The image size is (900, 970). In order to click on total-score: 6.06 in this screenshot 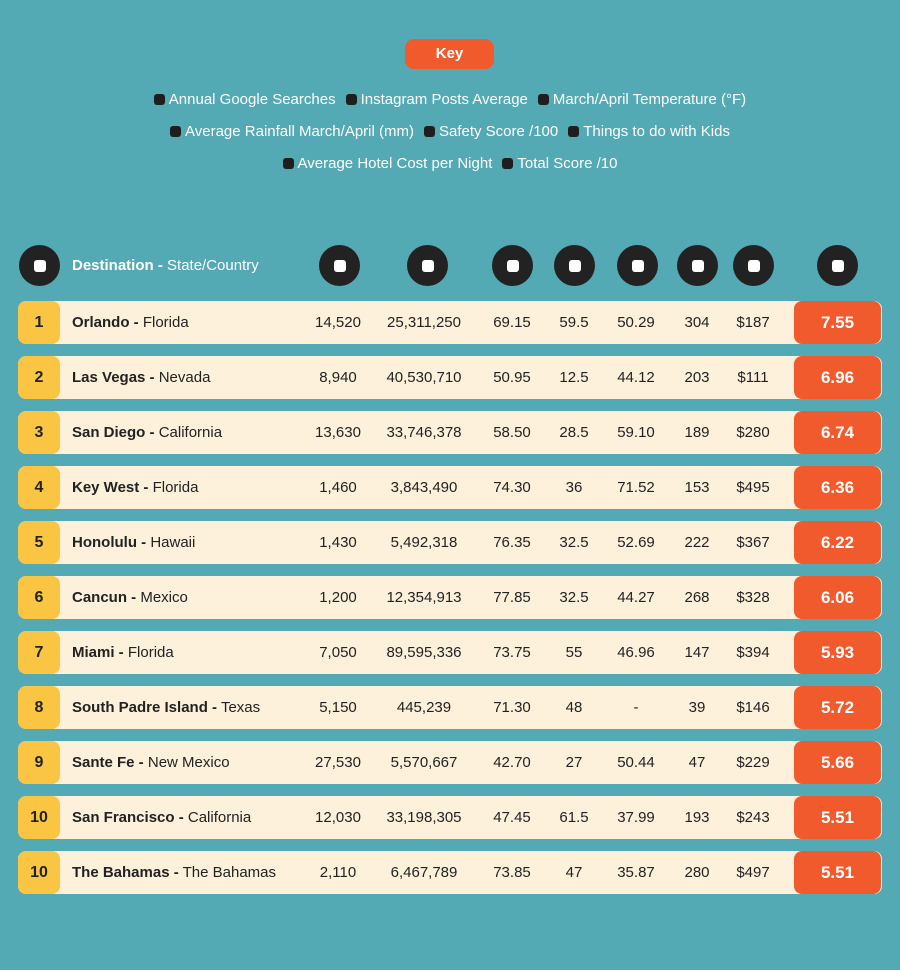, I will do `click(837, 597)`.